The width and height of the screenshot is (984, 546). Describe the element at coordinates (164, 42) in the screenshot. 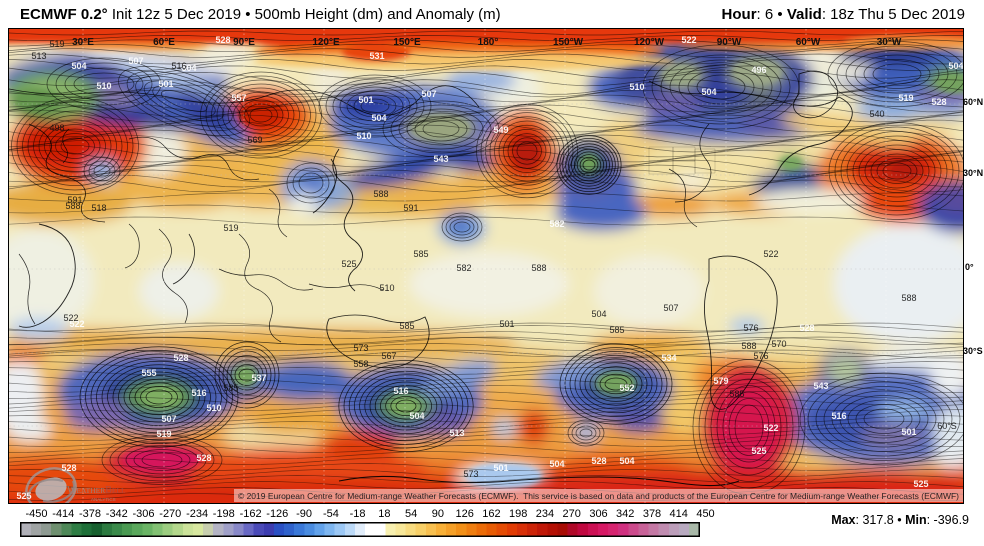

I see `svg-text: 60°E` at that location.